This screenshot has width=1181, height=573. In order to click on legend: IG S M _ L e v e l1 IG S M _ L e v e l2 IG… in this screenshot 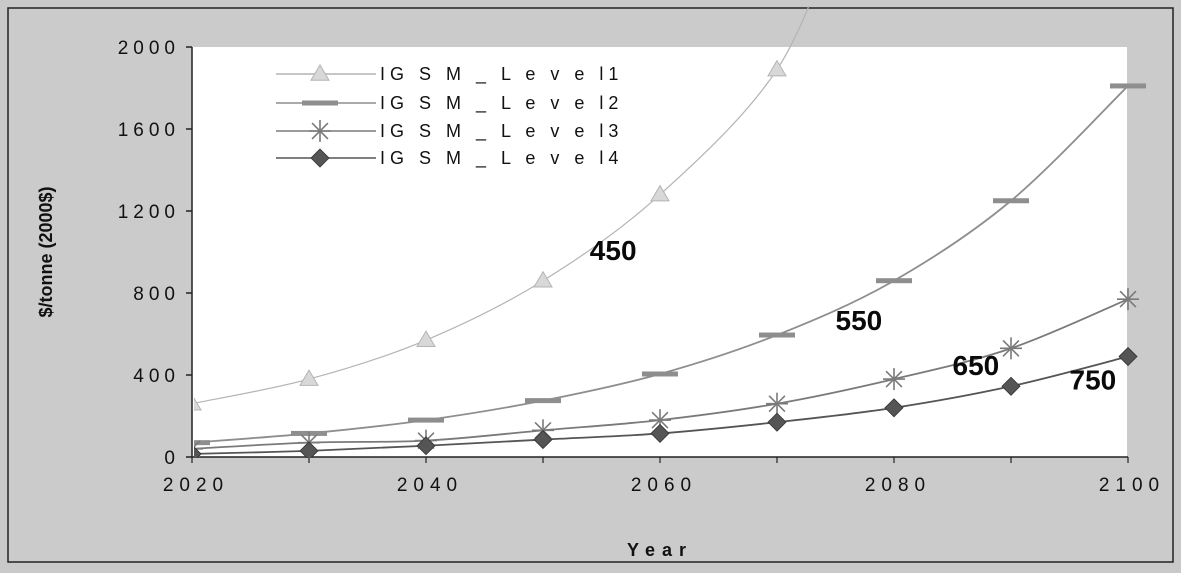, I will do `click(449, 116)`.